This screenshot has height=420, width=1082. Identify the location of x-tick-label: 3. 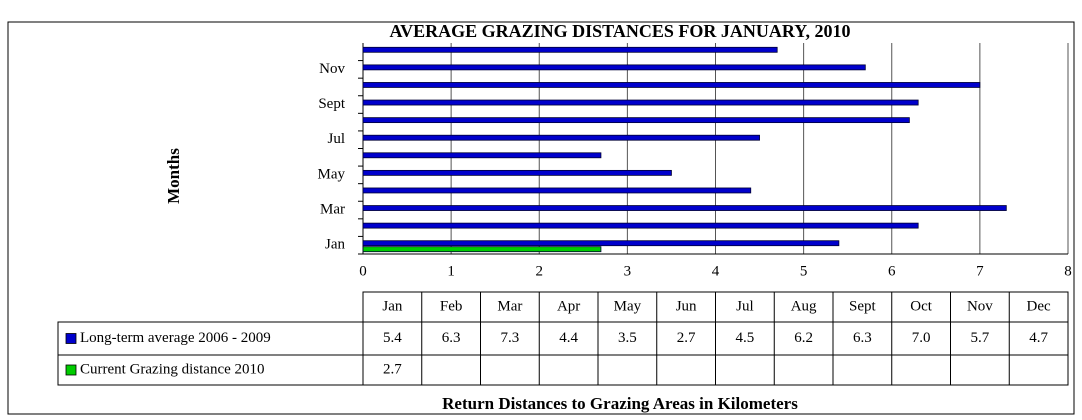
(628, 271).